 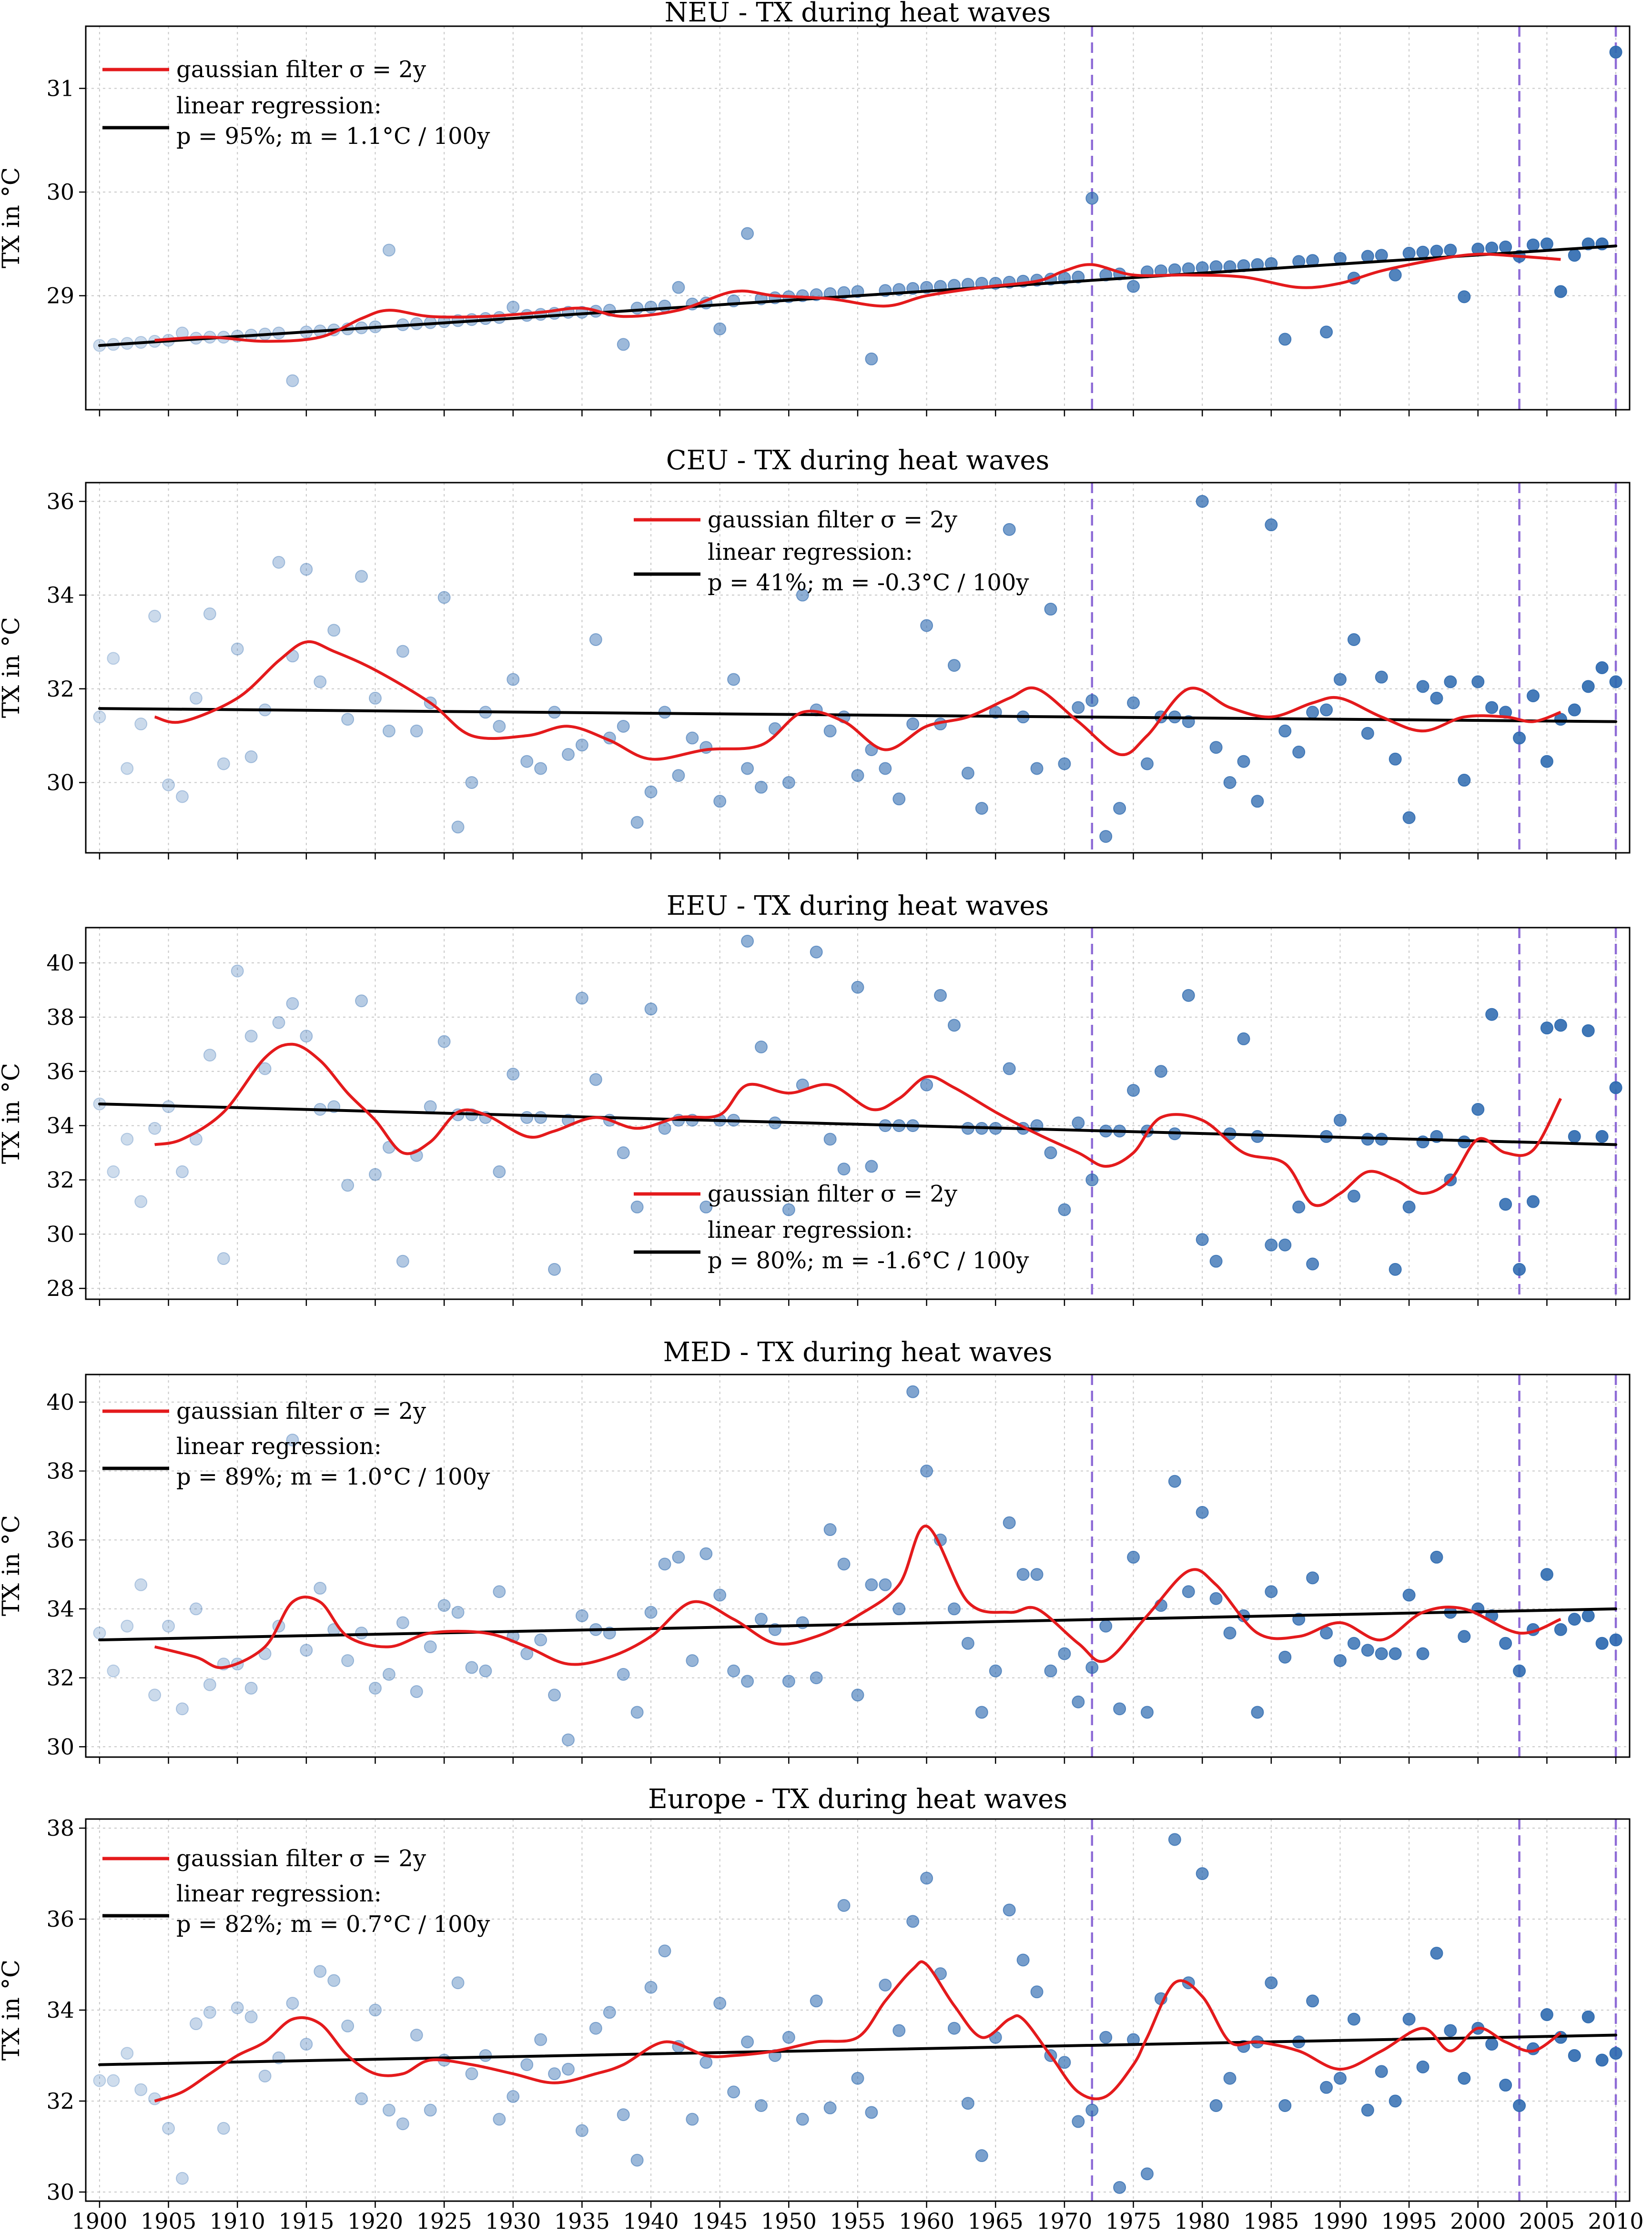 What do you see at coordinates (333, 136) in the screenshot?
I see `legend-regression-stats: p = 95%; m = 1.1°C / 100y` at bounding box center [333, 136].